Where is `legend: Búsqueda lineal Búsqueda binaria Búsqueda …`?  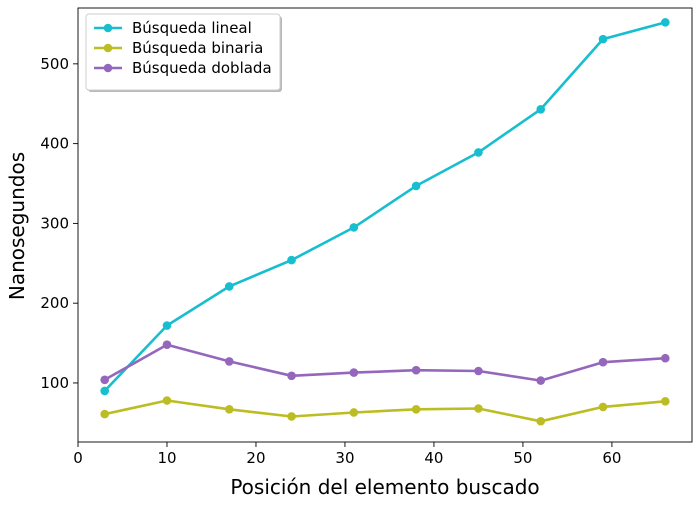
legend: Búsqueda lineal Búsqueda binaria Búsqueda … is located at coordinates (183, 52).